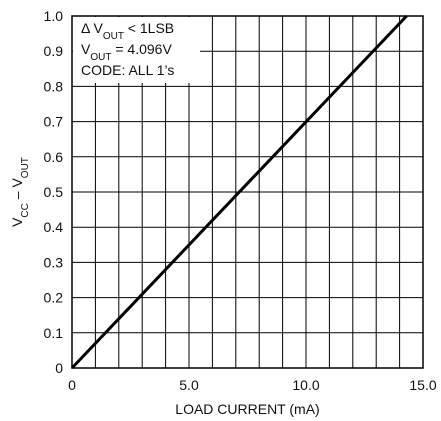  What do you see at coordinates (54, 262) in the screenshot?
I see `y-tick-label: 0.3` at bounding box center [54, 262].